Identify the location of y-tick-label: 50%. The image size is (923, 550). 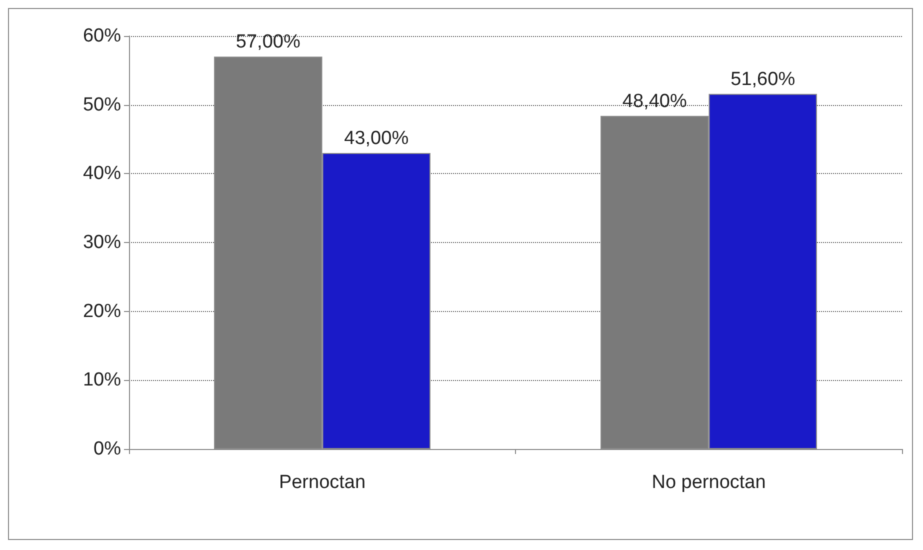
(102, 105).